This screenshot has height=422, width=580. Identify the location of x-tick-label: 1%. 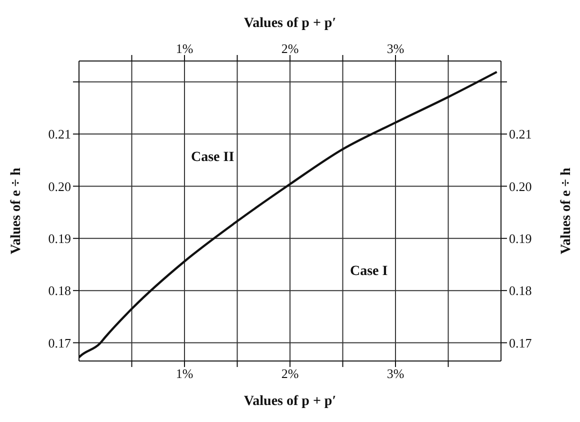
(185, 48).